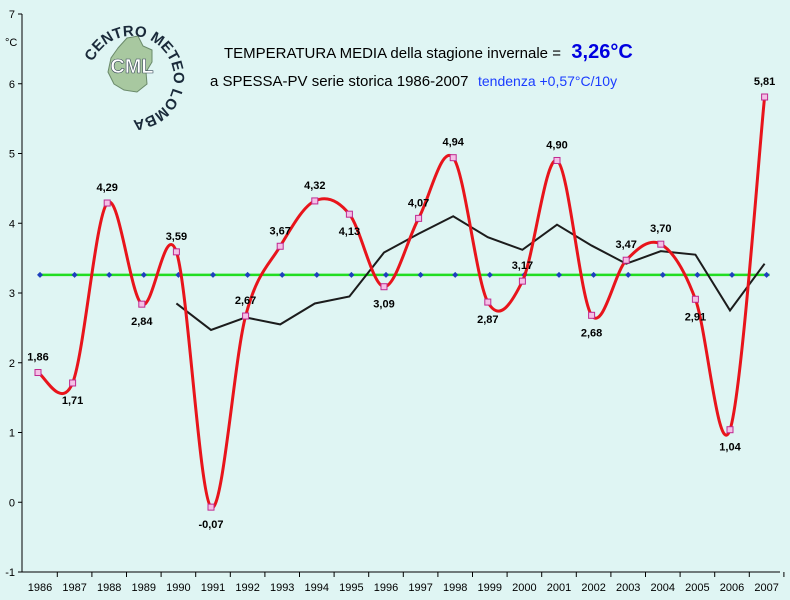 Image resolution: width=790 pixels, height=600 pixels. I want to click on x-tick-label: 2001, so click(559, 588).